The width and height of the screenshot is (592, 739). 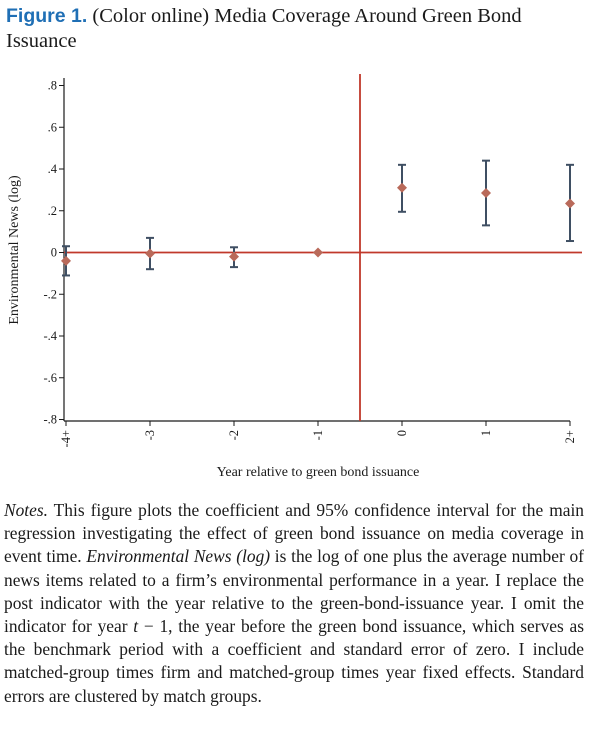 What do you see at coordinates (52, 127) in the screenshot?
I see `y-tick-label: .6` at bounding box center [52, 127].